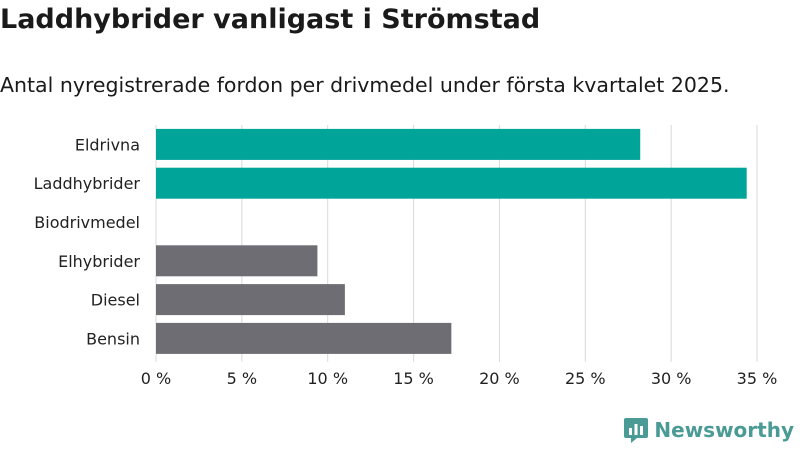 This screenshot has width=800, height=450. What do you see at coordinates (757, 378) in the screenshot?
I see `x-tick-label: 35 %` at bounding box center [757, 378].